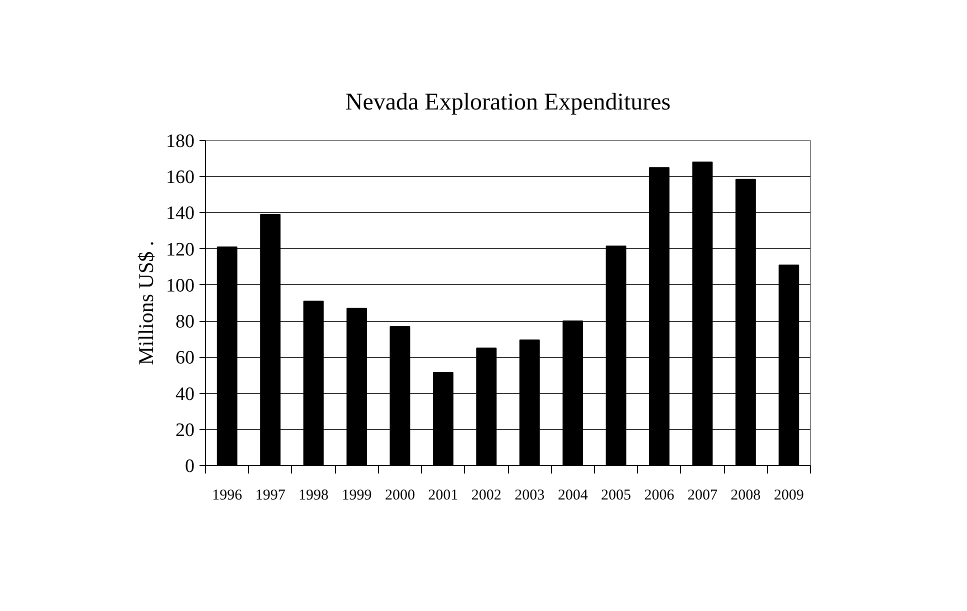  What do you see at coordinates (659, 496) in the screenshot?
I see `x-tick-label: 2006` at bounding box center [659, 496].